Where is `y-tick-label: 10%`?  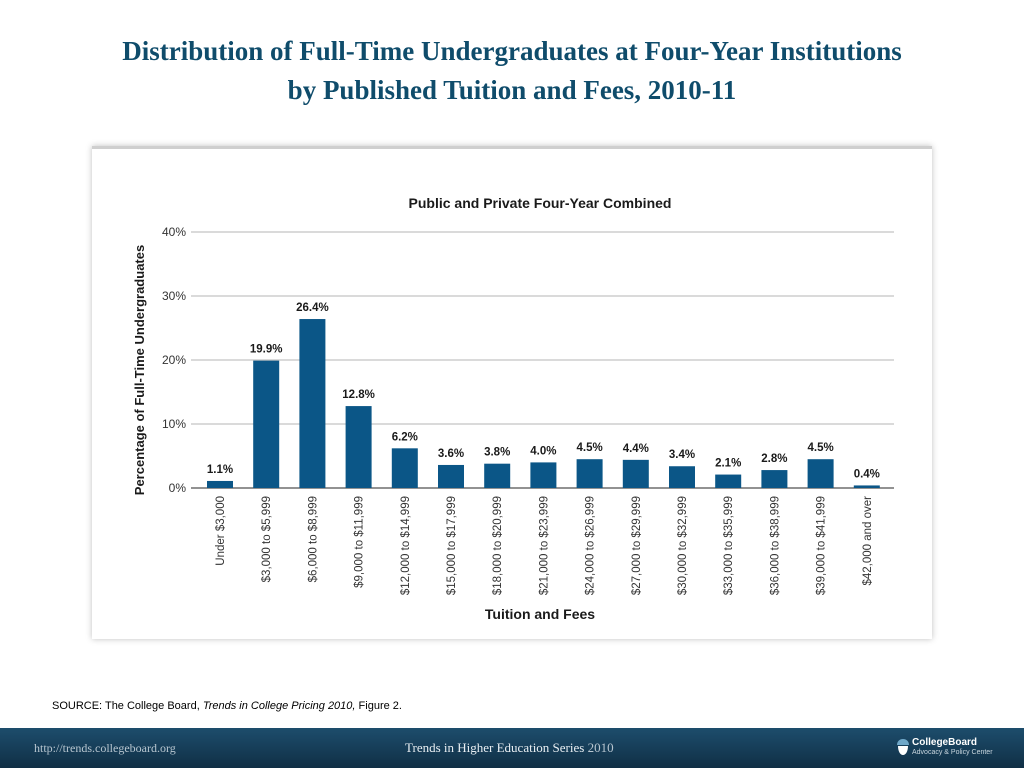 y-tick-label: 10% is located at coordinates (174, 424).